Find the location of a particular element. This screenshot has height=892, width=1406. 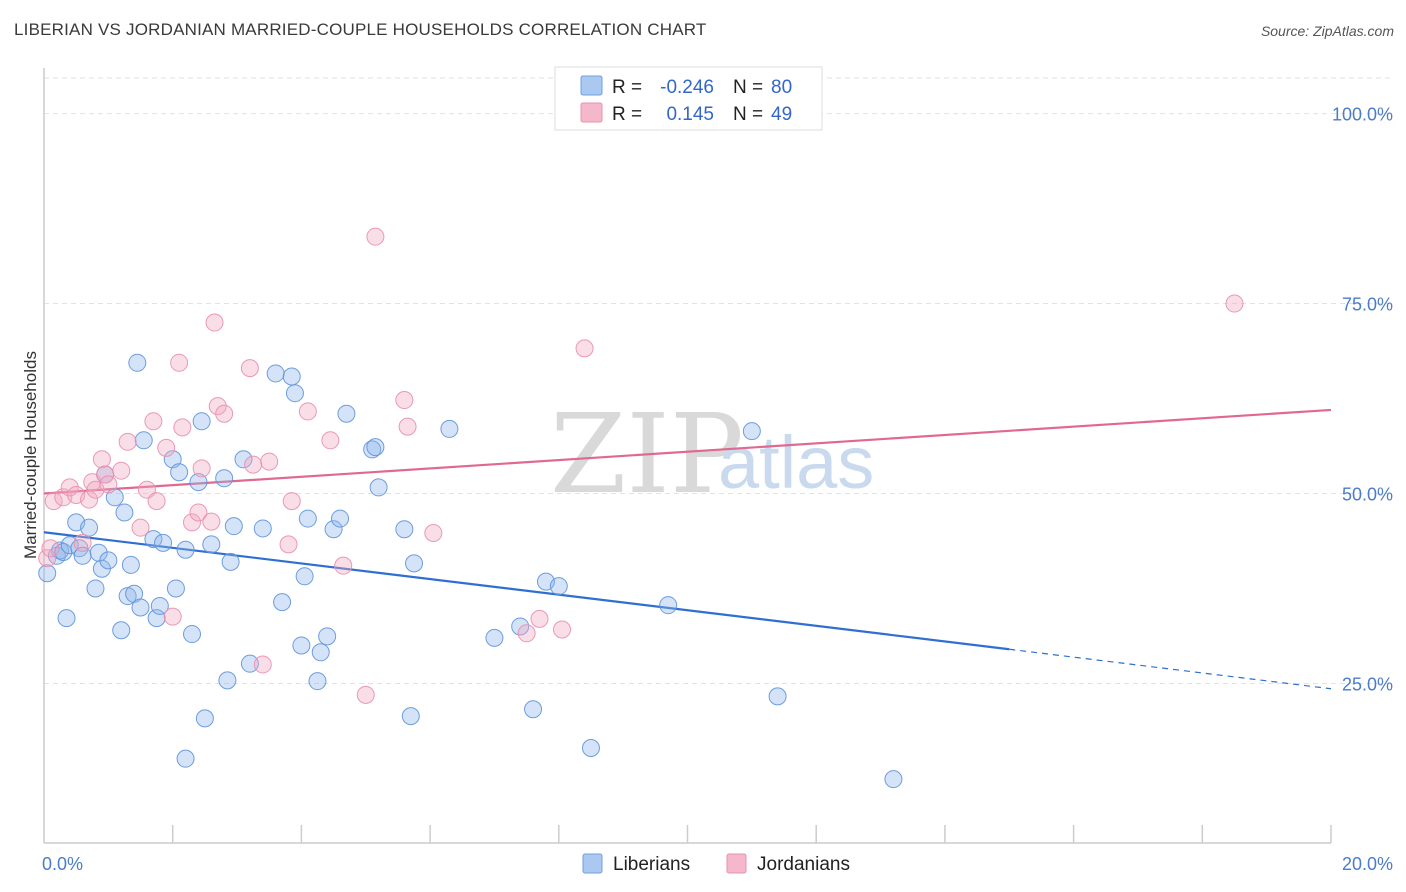

legend-r-value: -0.246 is located at coordinates (687, 87).